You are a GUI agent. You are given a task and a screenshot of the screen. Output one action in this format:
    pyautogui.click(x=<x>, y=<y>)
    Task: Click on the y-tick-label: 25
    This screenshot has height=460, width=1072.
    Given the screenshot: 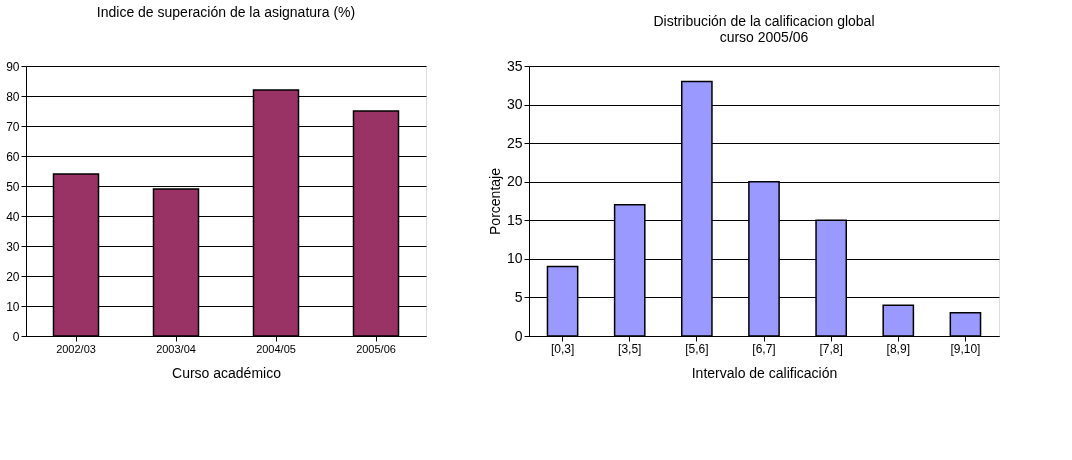 What is the action you would take?
    pyautogui.click(x=514, y=142)
    